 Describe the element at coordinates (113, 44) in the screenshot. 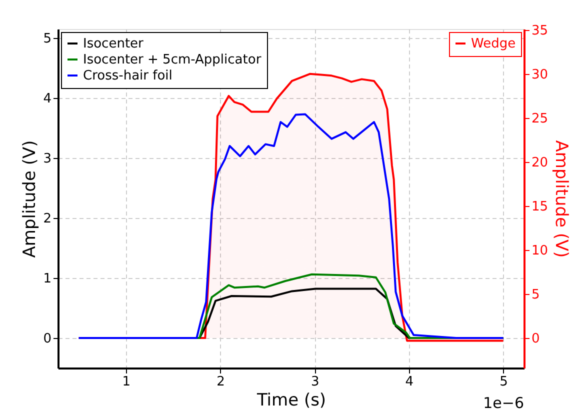

I see `legend-label: Isocenter` at that location.